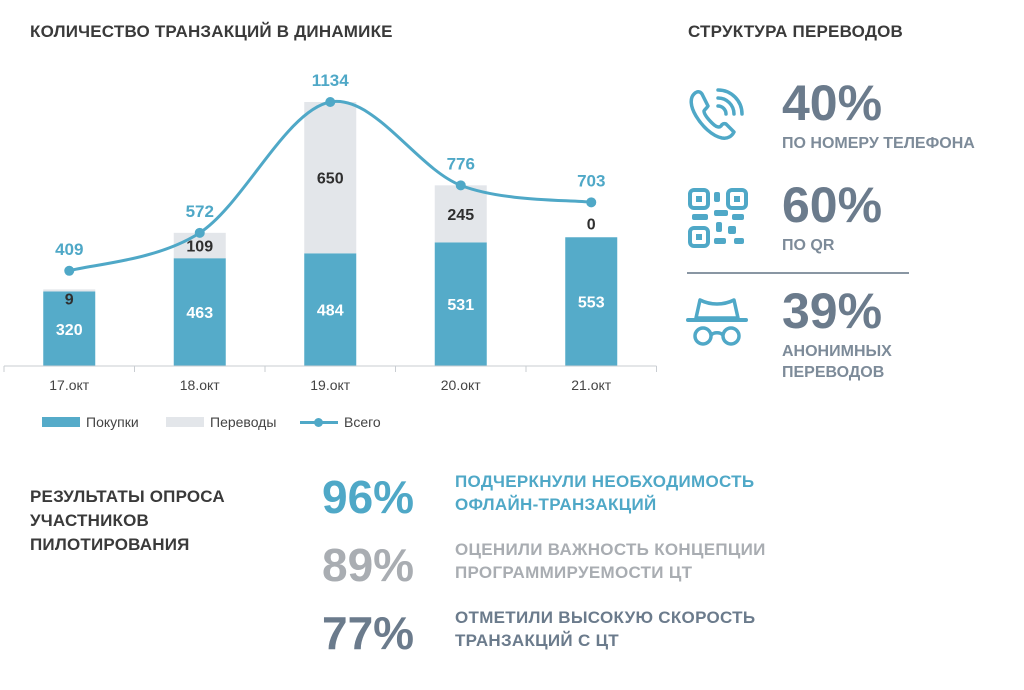 The image size is (1024, 690). Describe the element at coordinates (556, 504) in the screenshot. I see `survey-text-offline-line2: ОФЛАЙН-ТРАНЗАКЦИЙ` at that location.